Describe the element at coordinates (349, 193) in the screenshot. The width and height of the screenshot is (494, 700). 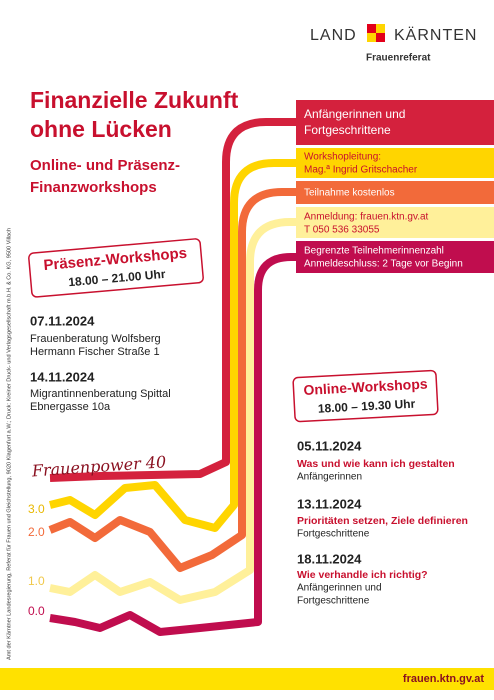
I see `info-text: Teilnahme kostenlos` at that location.